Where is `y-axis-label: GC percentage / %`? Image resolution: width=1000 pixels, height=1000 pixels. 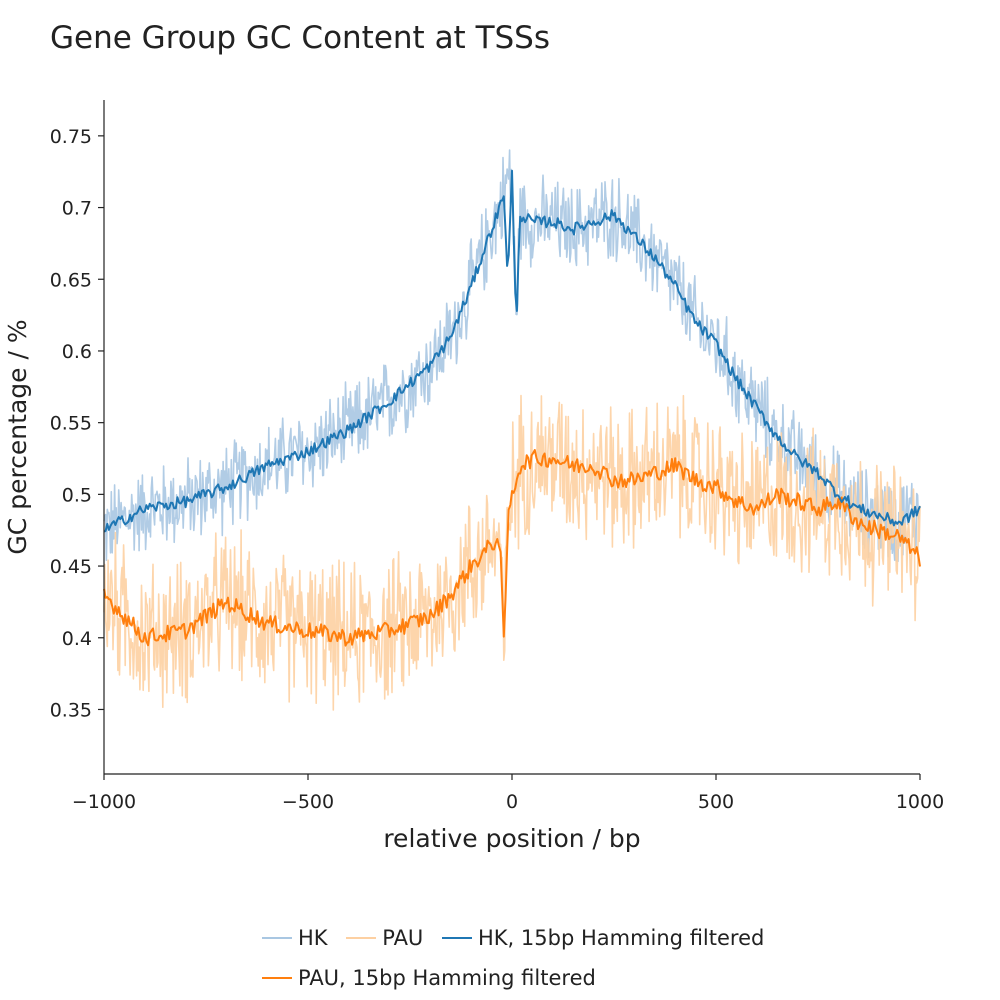
y-axis-label: GC percentage / % is located at coordinates (17, 436).